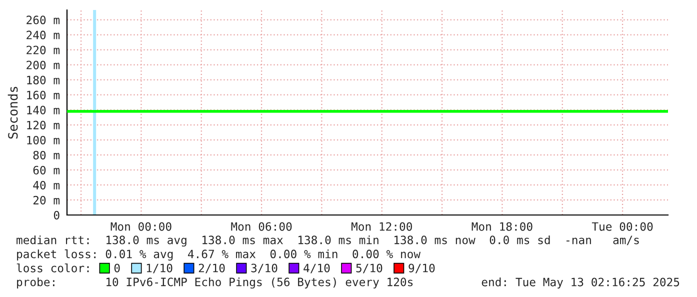 The width and height of the screenshot is (697, 297). Describe the element at coordinates (43, 50) in the screenshot. I see `y-tick-label: 220 m` at that location.